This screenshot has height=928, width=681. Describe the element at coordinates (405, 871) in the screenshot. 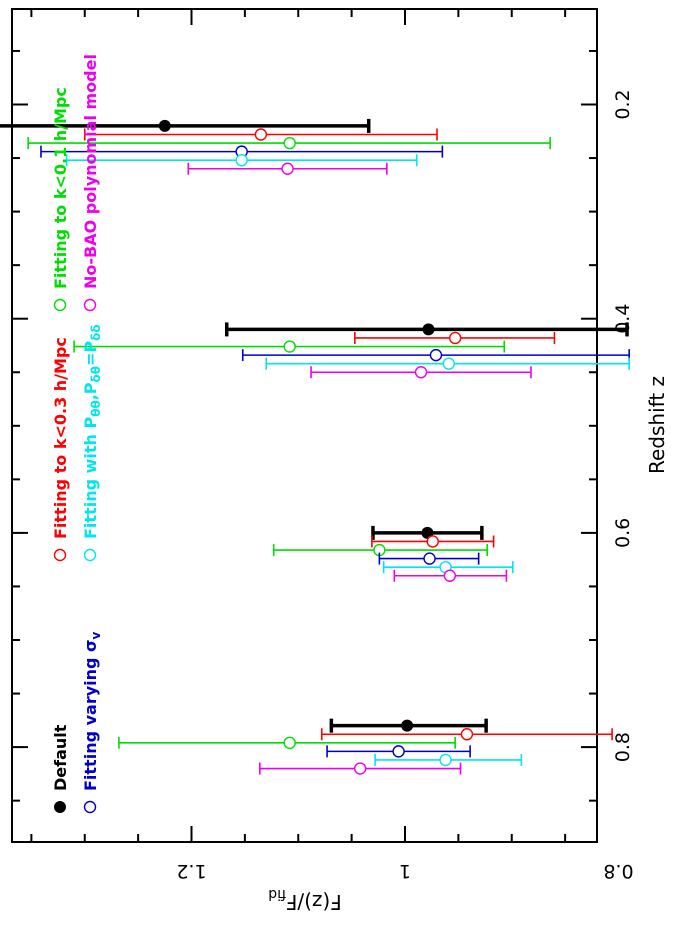

I see `y-tick-label: 1` at that location.